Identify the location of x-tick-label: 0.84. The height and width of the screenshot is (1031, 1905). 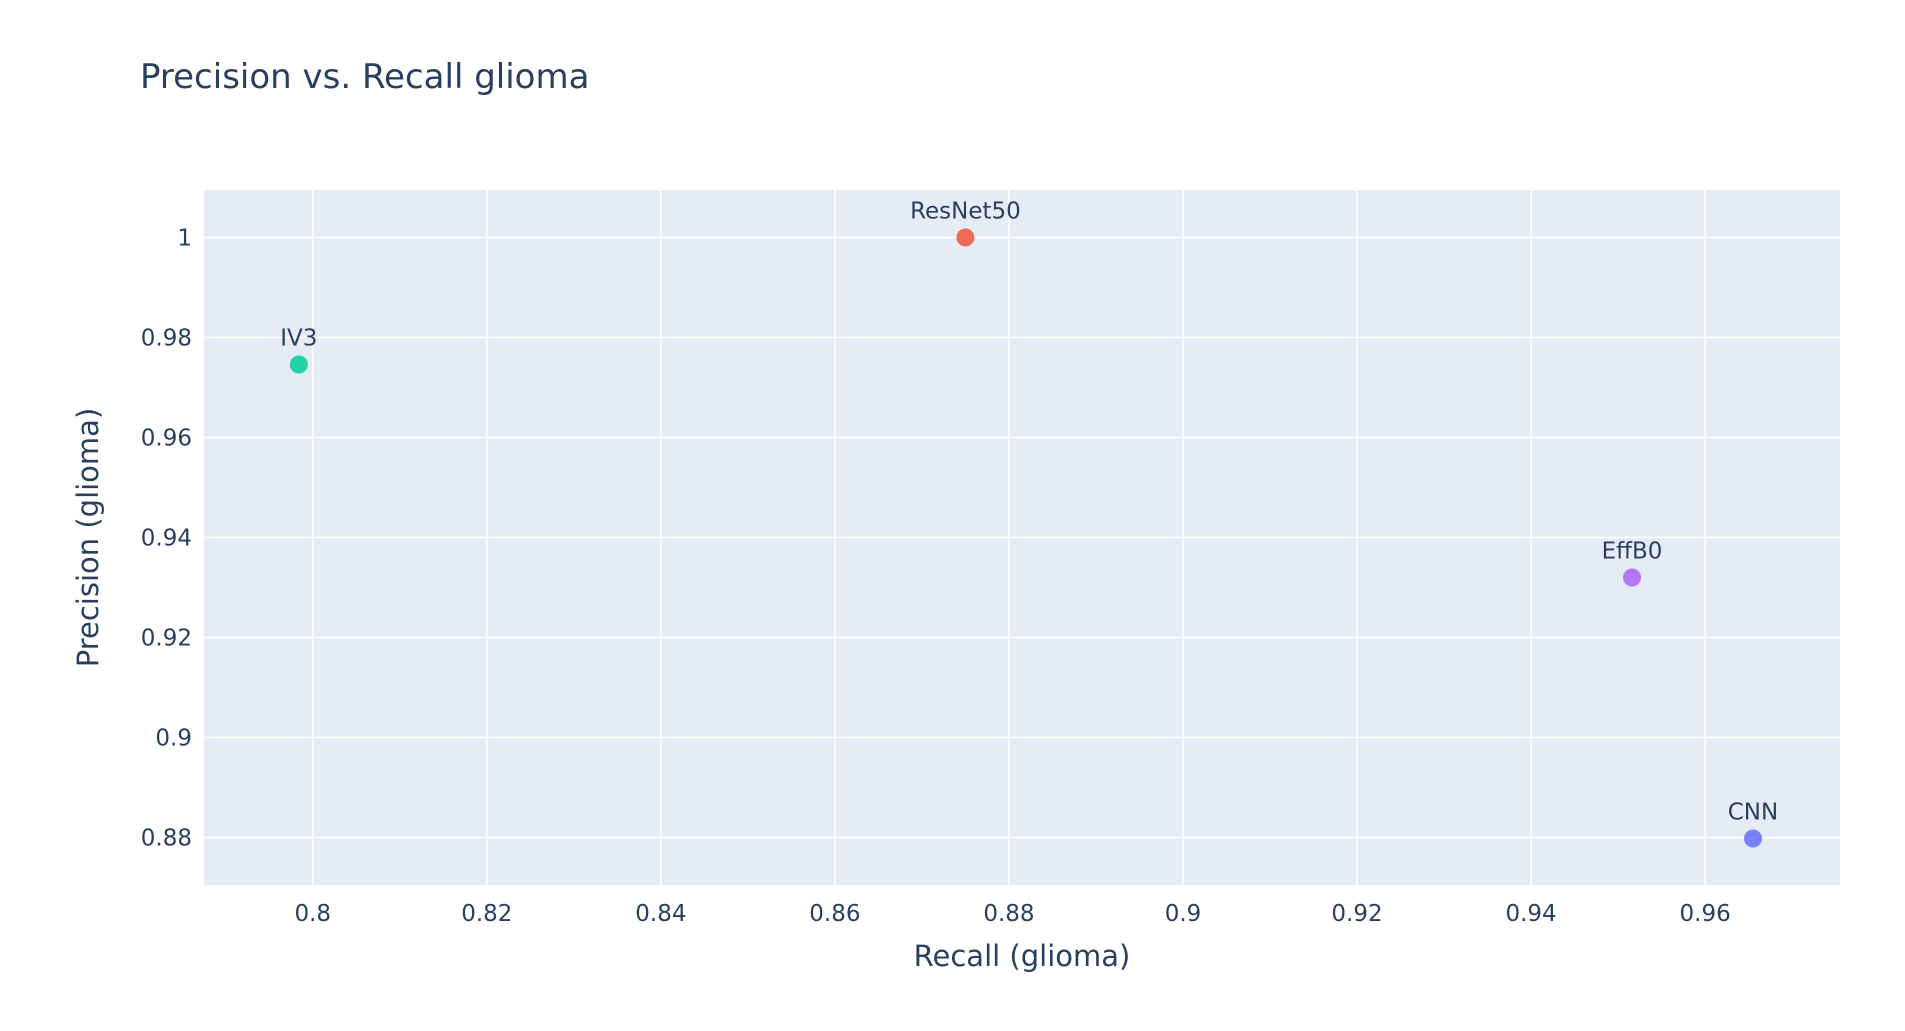
(660, 914).